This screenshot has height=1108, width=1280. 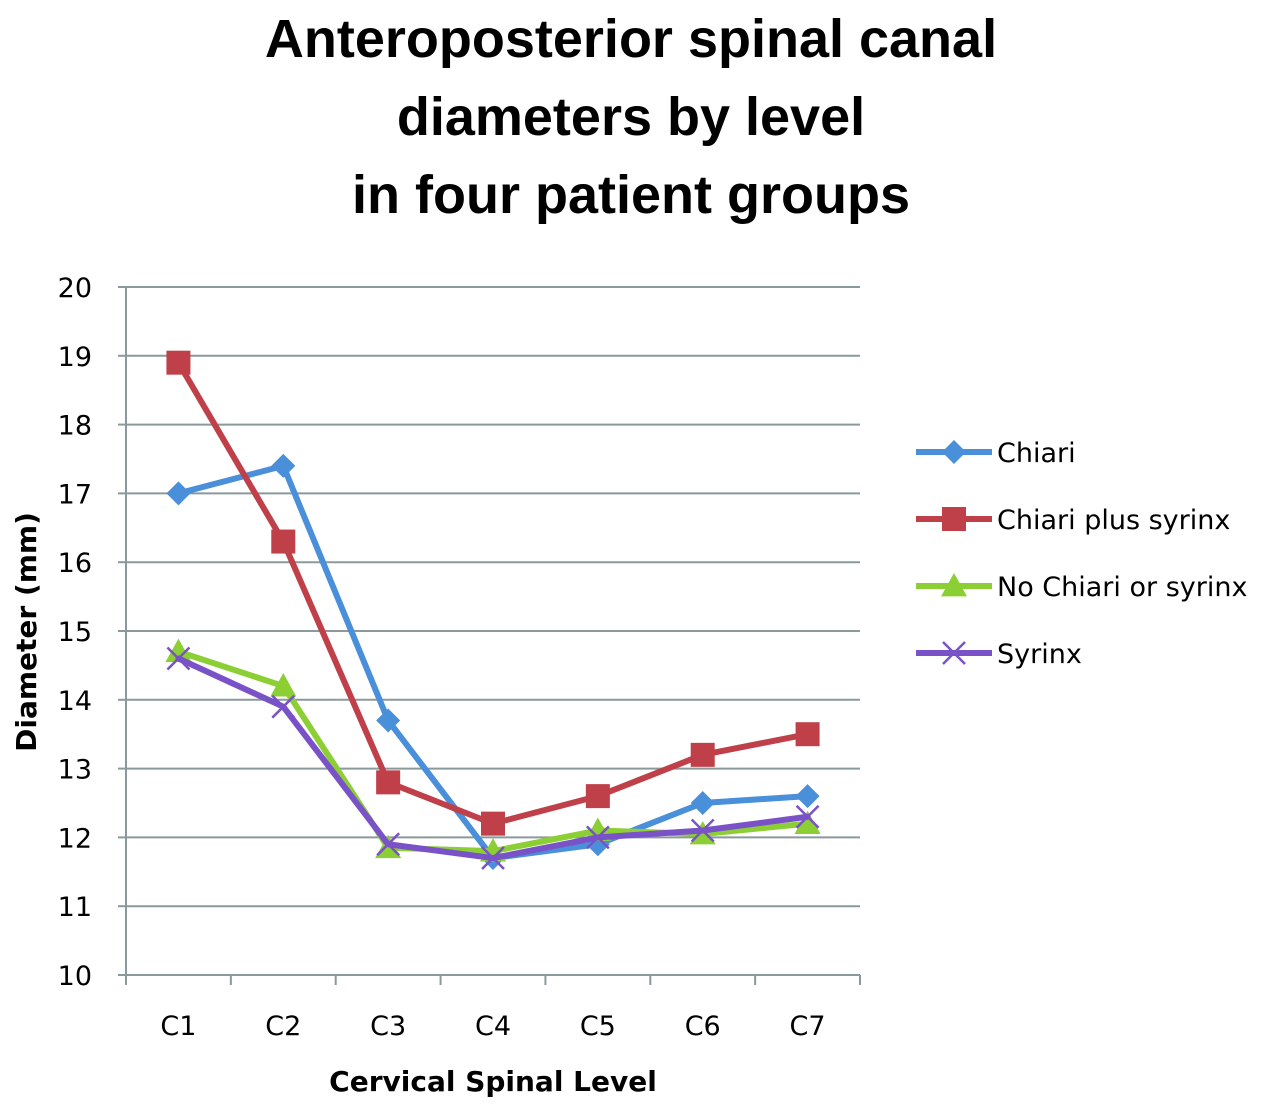 What do you see at coordinates (388, 1026) in the screenshot?
I see `x-tick-label: C3` at bounding box center [388, 1026].